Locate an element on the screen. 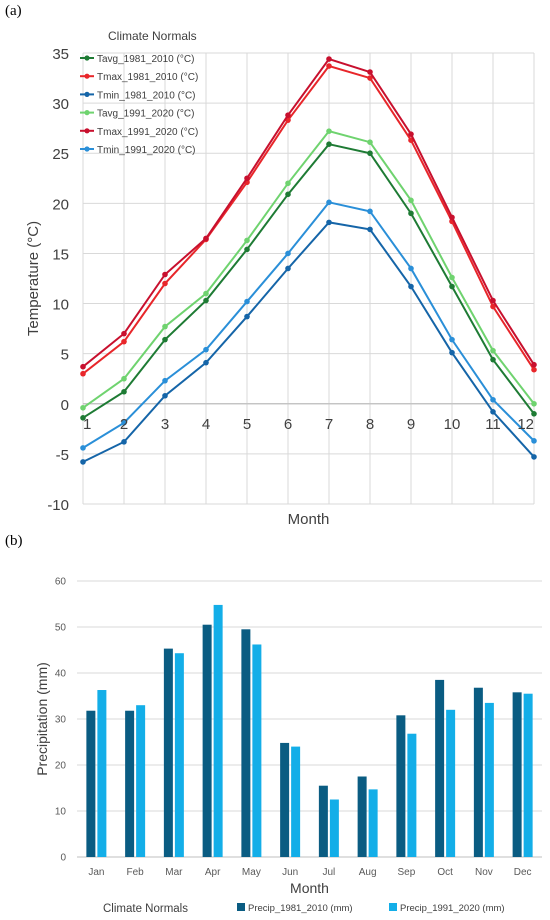 This screenshot has height=920, width=550. x-tick-label: 2 is located at coordinates (124, 424).